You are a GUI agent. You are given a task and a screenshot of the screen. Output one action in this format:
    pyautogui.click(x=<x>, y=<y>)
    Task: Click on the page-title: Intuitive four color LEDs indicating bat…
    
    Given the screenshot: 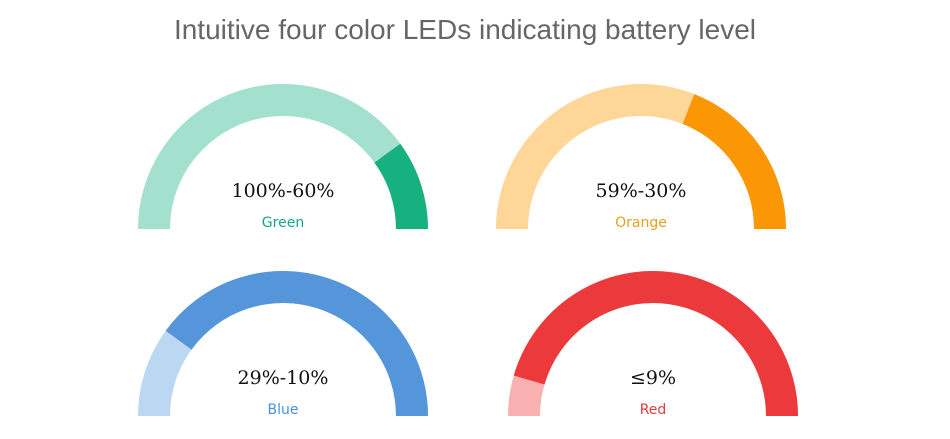 What is the action you would take?
    pyautogui.click(x=465, y=29)
    